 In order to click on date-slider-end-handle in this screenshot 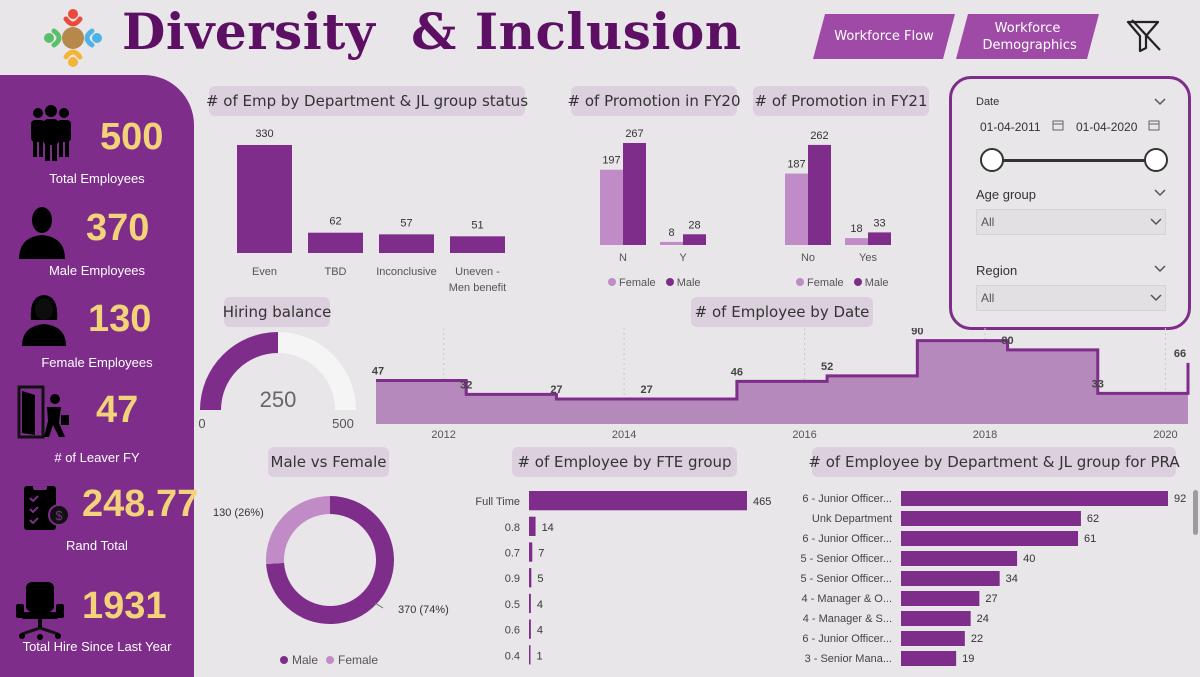, I will do `click(1156, 160)`.